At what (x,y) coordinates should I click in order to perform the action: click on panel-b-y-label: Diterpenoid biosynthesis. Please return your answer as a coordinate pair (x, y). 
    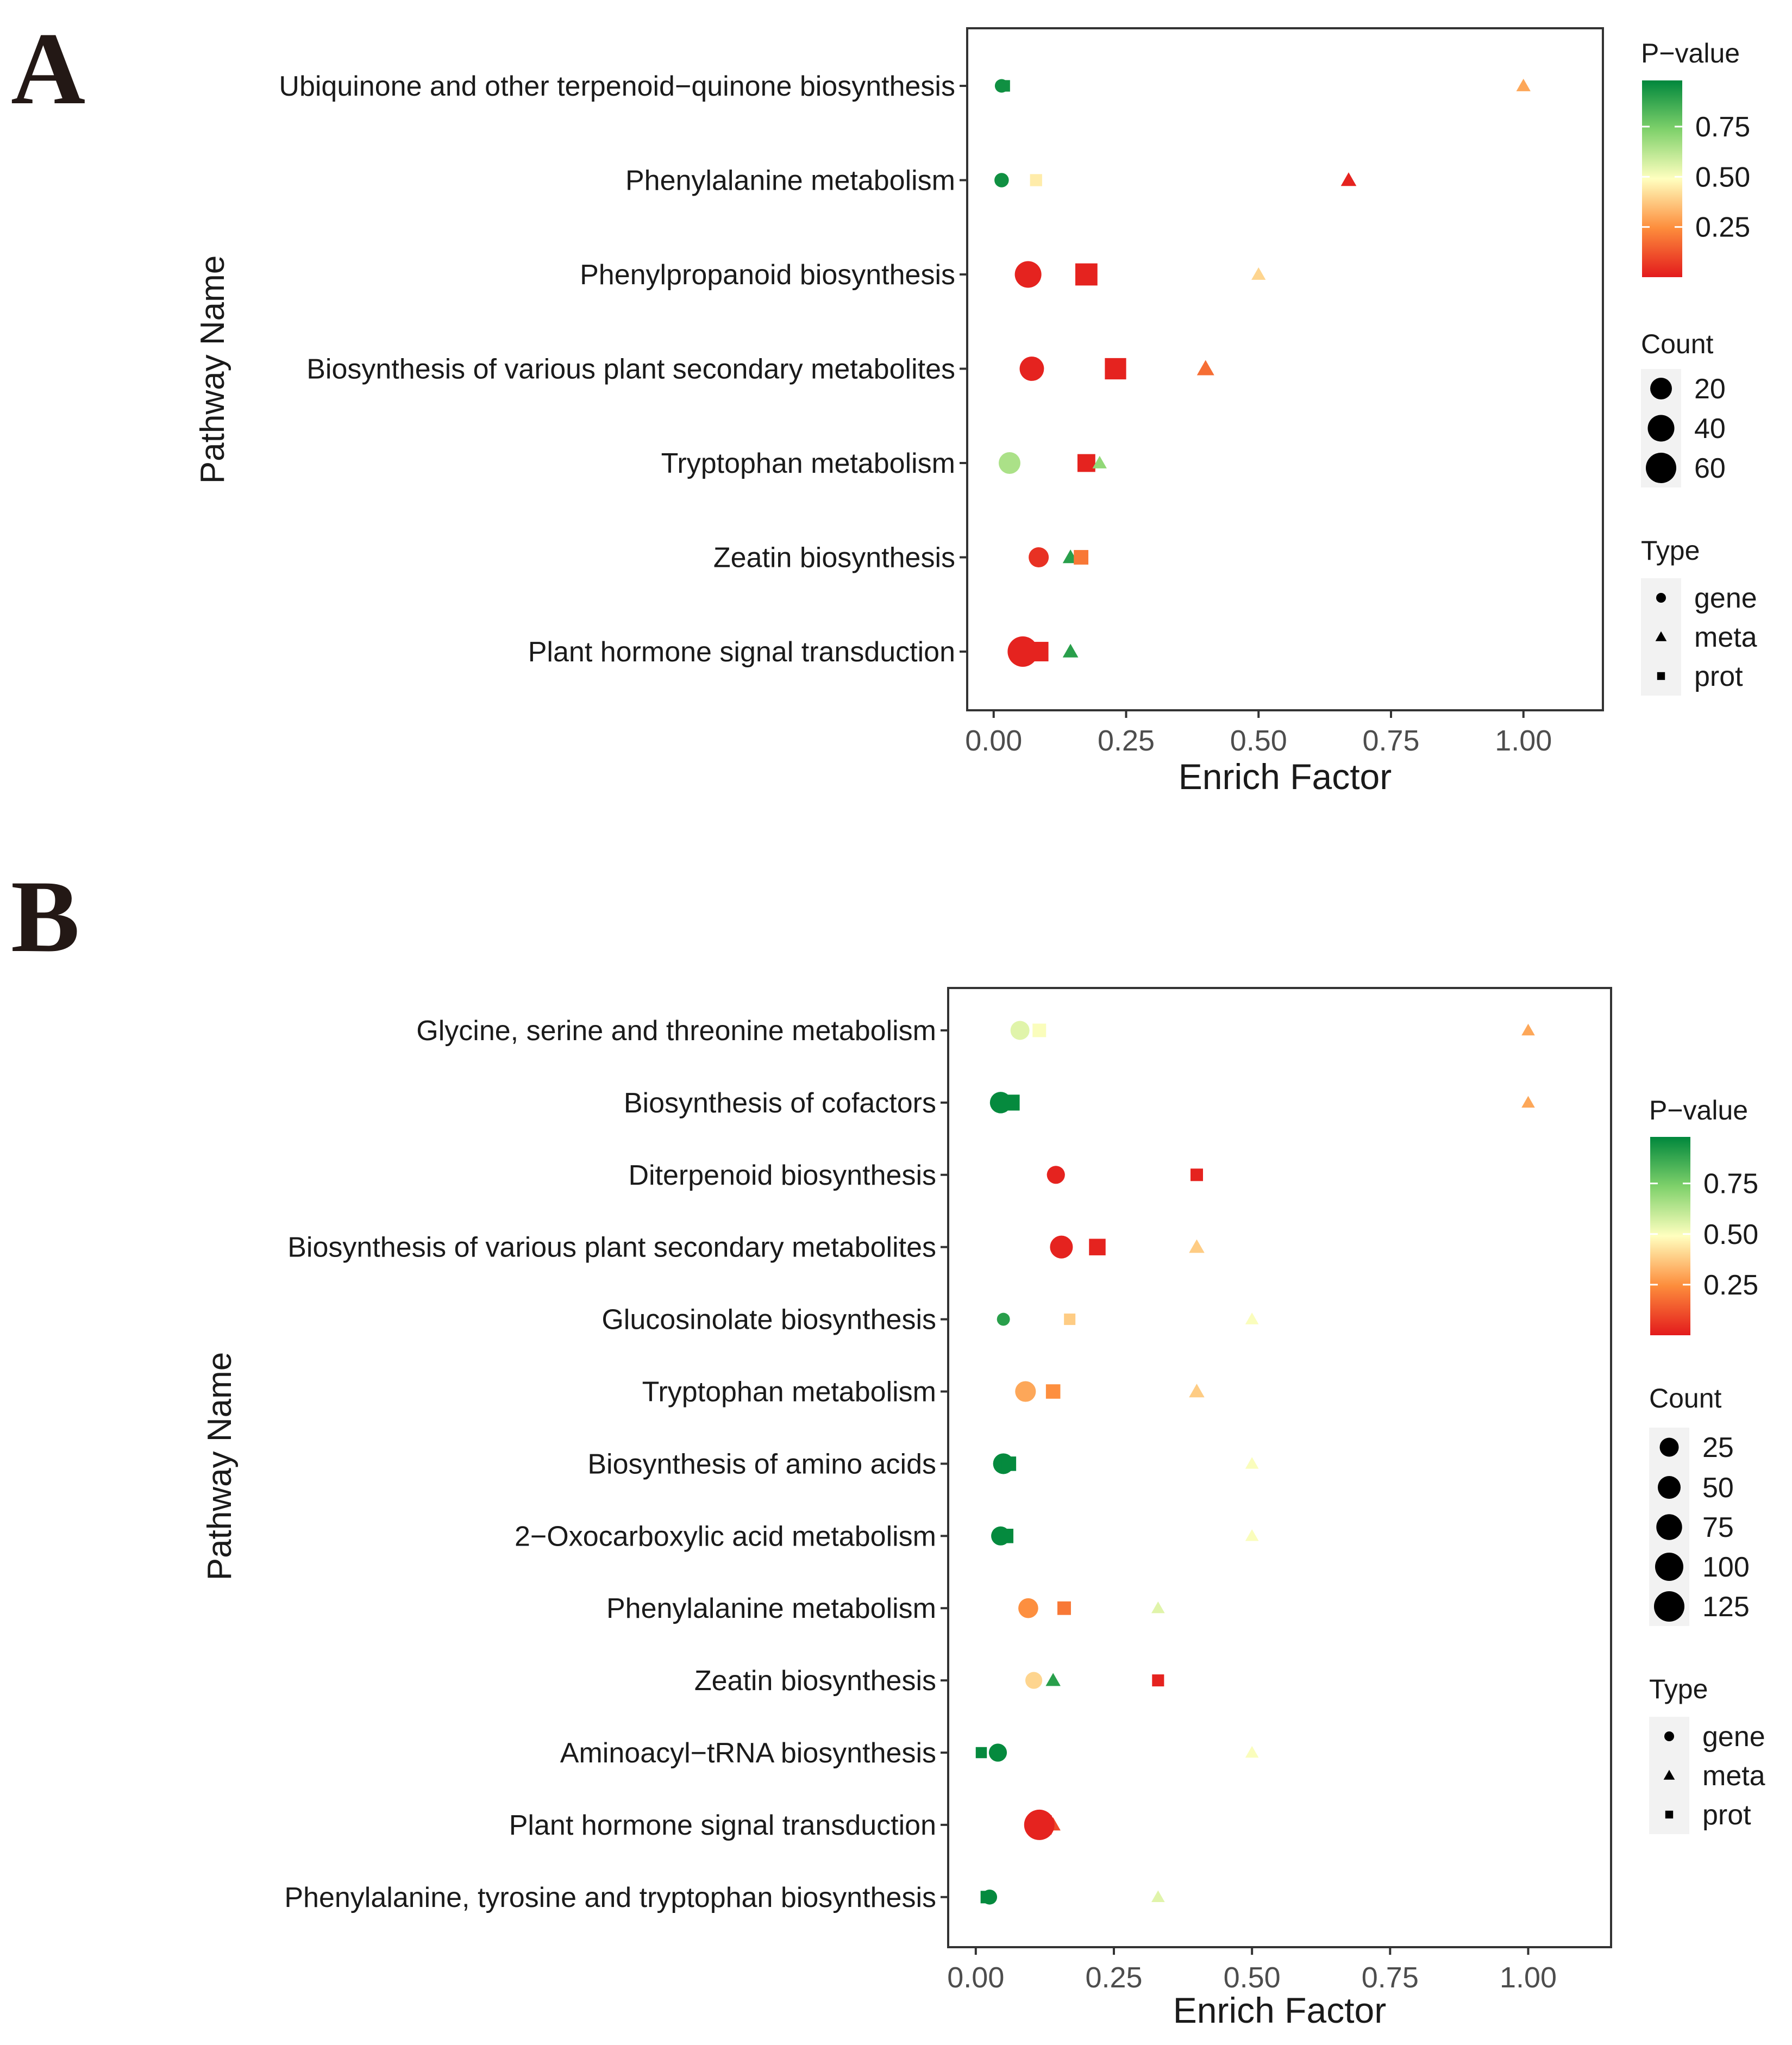
    Looking at the image, I should click on (782, 1175).